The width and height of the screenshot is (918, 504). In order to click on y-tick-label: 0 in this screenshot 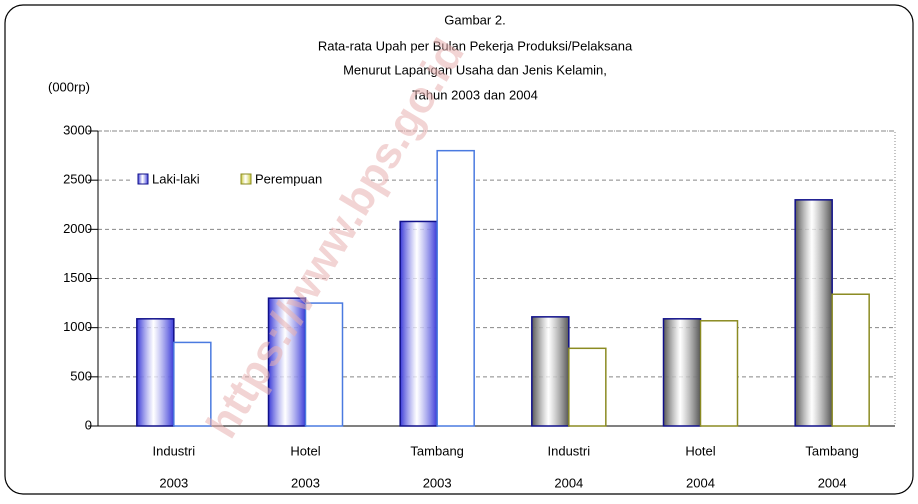, I will do `click(88, 424)`.